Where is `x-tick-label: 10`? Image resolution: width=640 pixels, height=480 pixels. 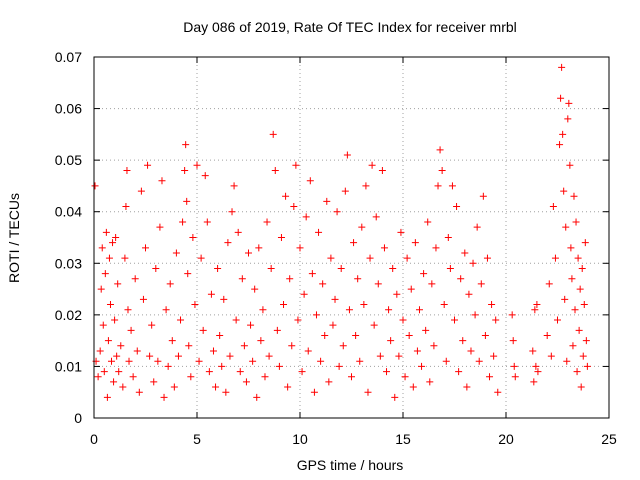 x-tick-label: 10 is located at coordinates (300, 439).